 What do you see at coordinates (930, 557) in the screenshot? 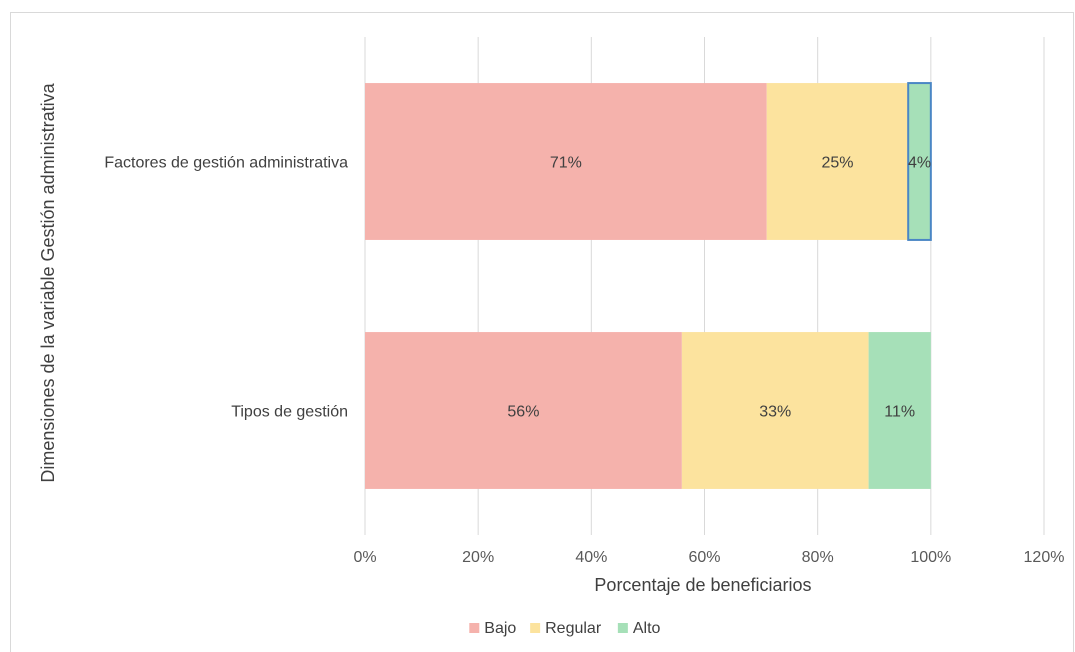
I see `x-tick-label: 100%` at bounding box center [930, 557].